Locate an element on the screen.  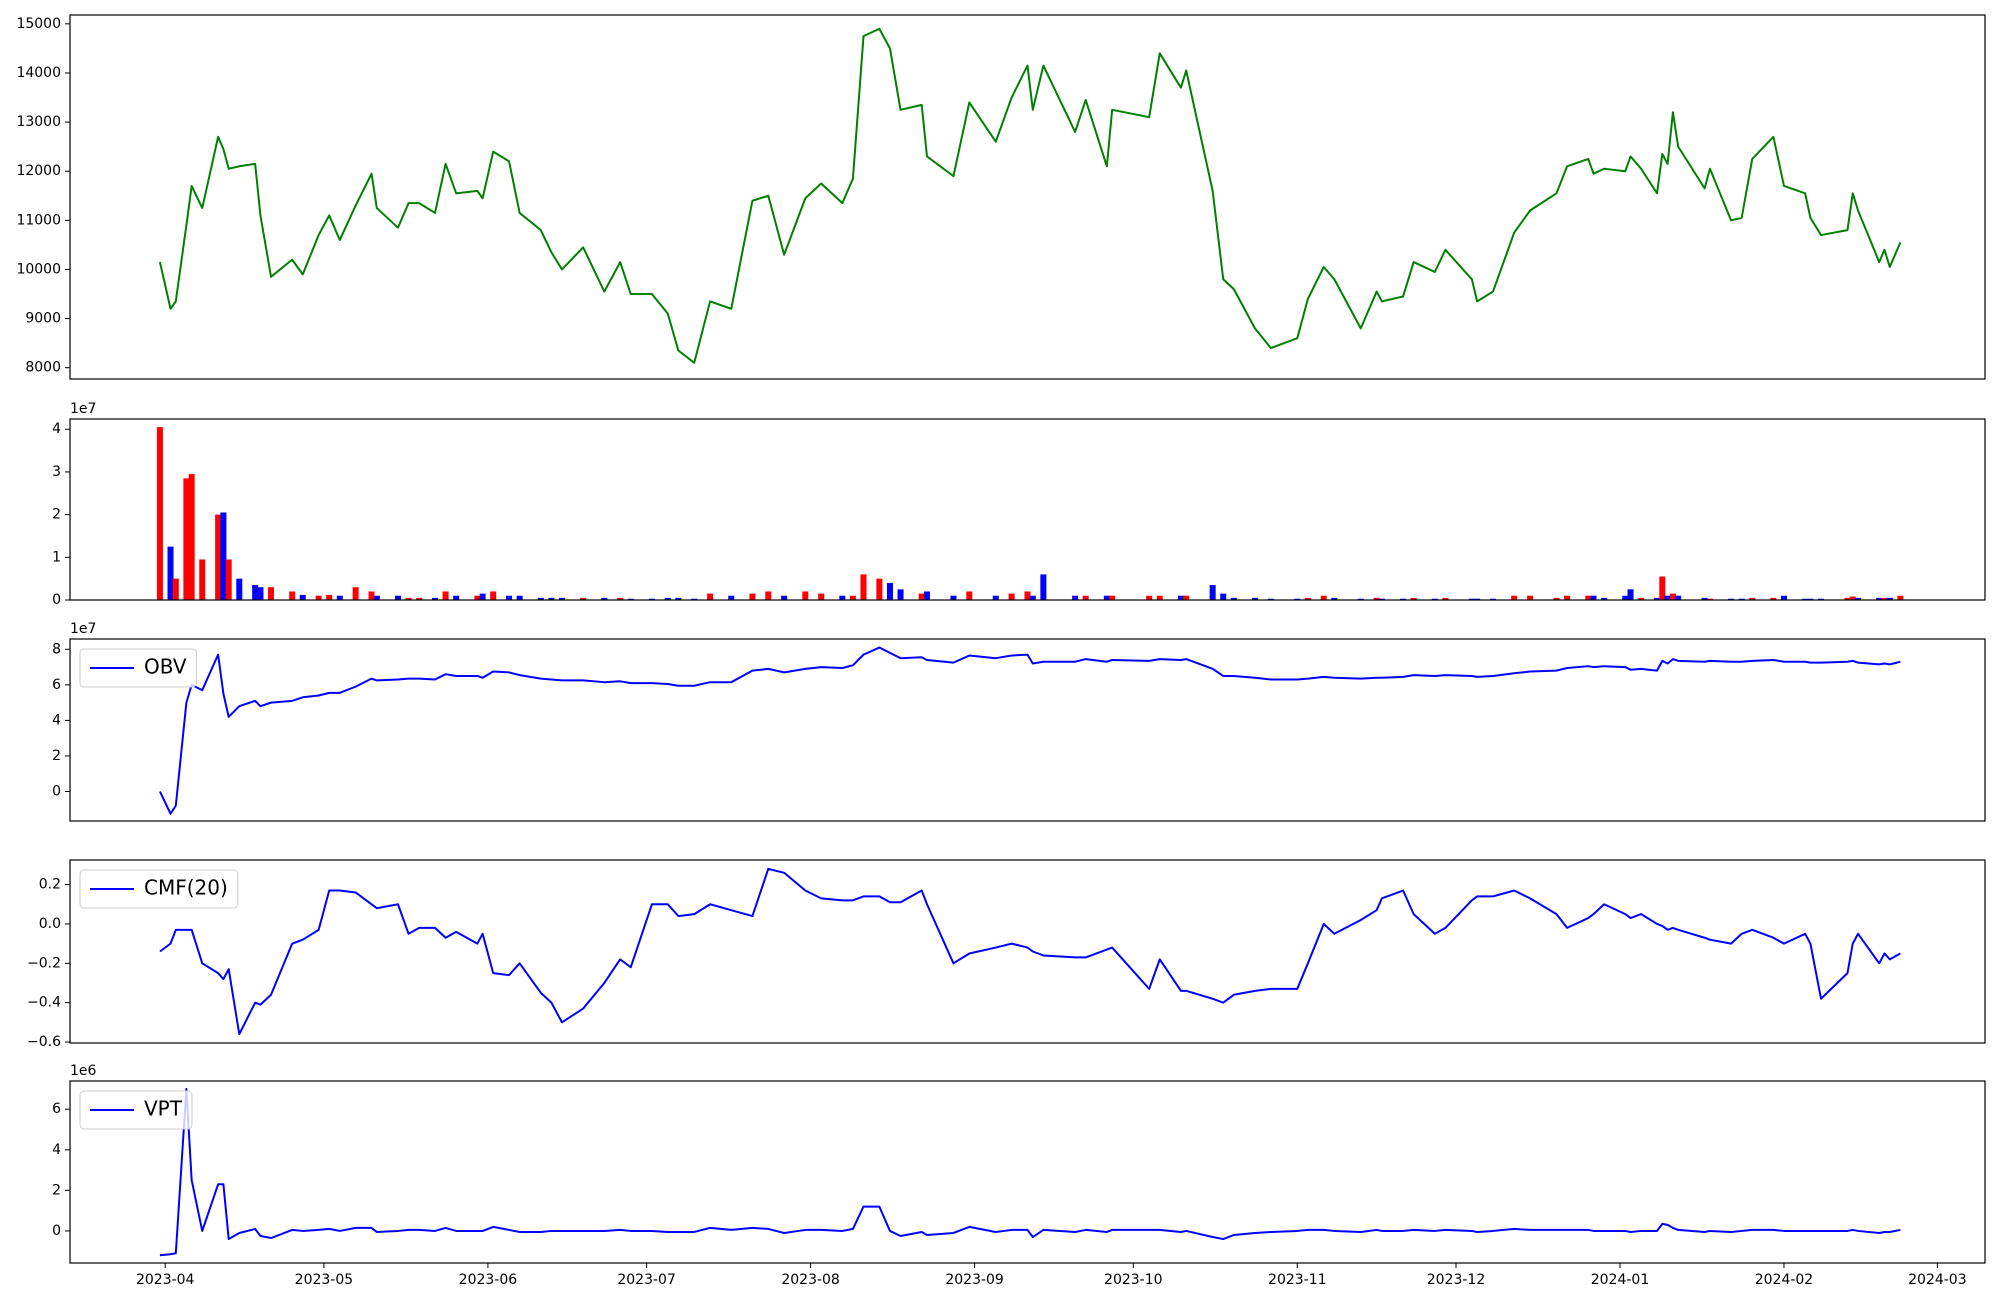
y-tick-label: 13000 is located at coordinates (38, 122).